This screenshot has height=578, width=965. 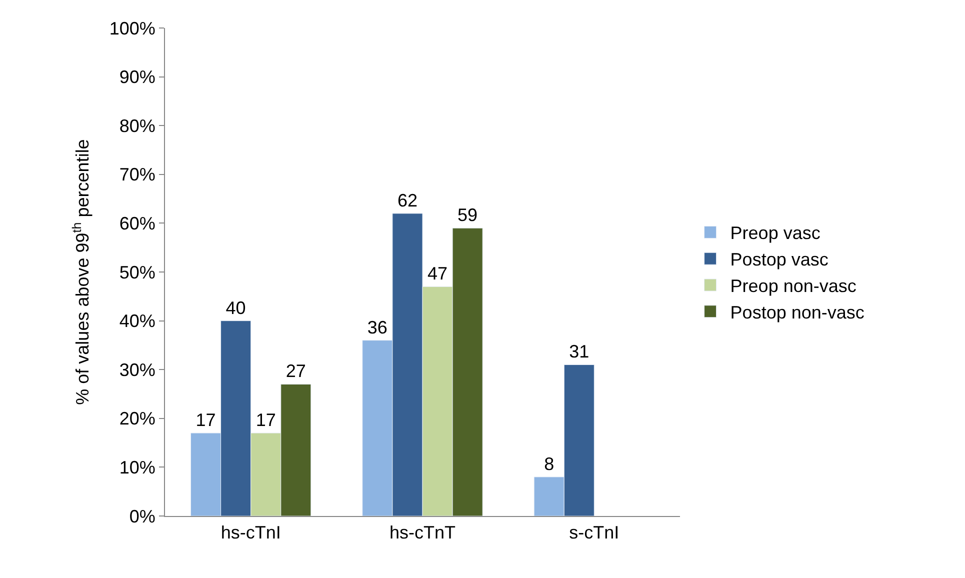 What do you see at coordinates (142, 516) in the screenshot?
I see `y-tick-label: 0%` at bounding box center [142, 516].